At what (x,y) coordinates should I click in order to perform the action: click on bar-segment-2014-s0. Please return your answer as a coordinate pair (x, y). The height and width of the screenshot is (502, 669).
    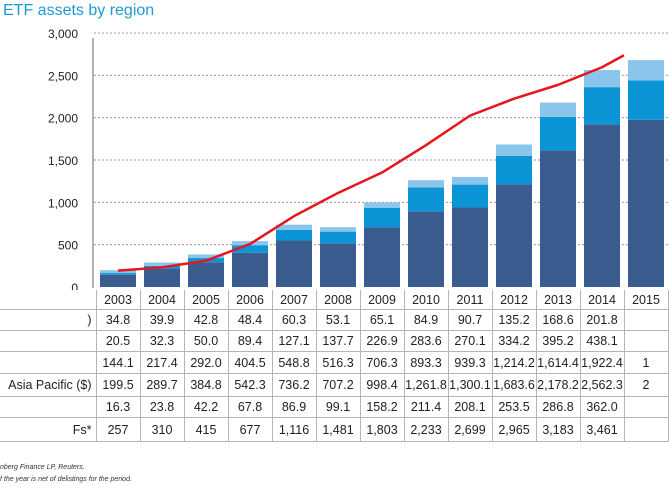
    Looking at the image, I should click on (602, 205).